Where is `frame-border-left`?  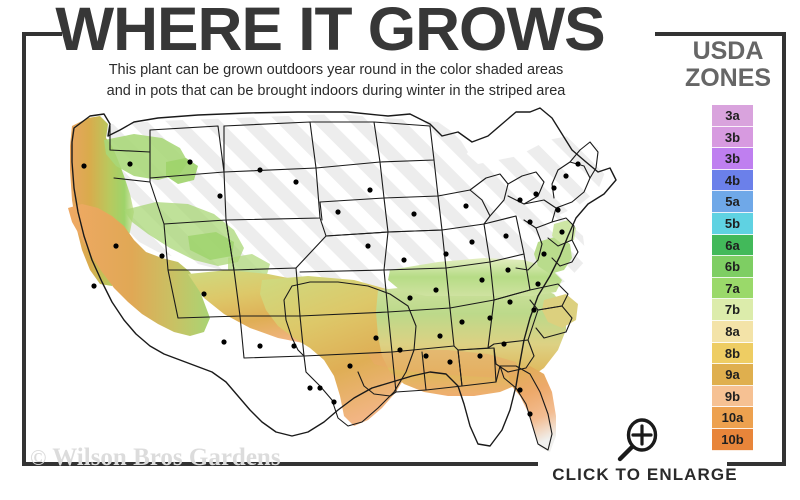 frame-border-left is located at coordinates (24, 249).